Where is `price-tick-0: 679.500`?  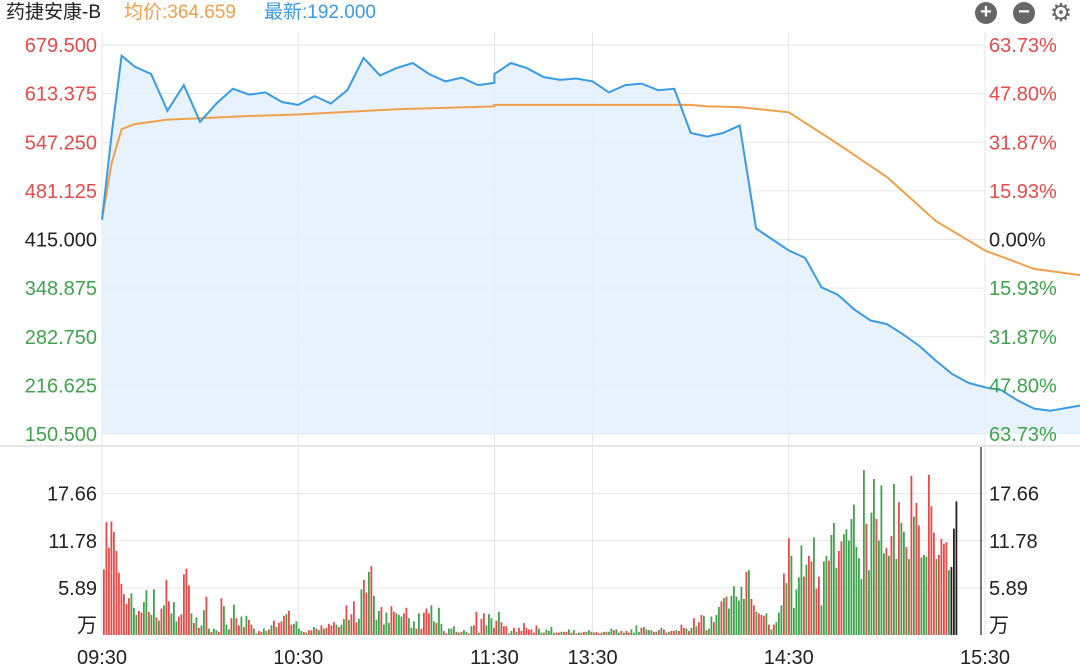 price-tick-0: 679.500 is located at coordinates (61, 46).